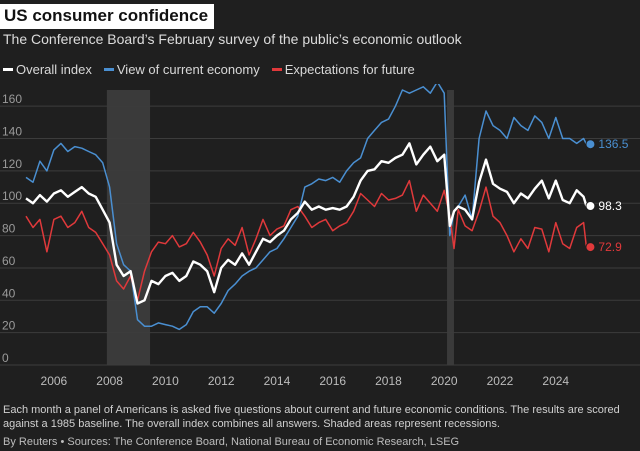 The width and height of the screenshot is (640, 451). Describe the element at coordinates (332, 381) in the screenshot. I see `x-tick-label: 2016` at that location.